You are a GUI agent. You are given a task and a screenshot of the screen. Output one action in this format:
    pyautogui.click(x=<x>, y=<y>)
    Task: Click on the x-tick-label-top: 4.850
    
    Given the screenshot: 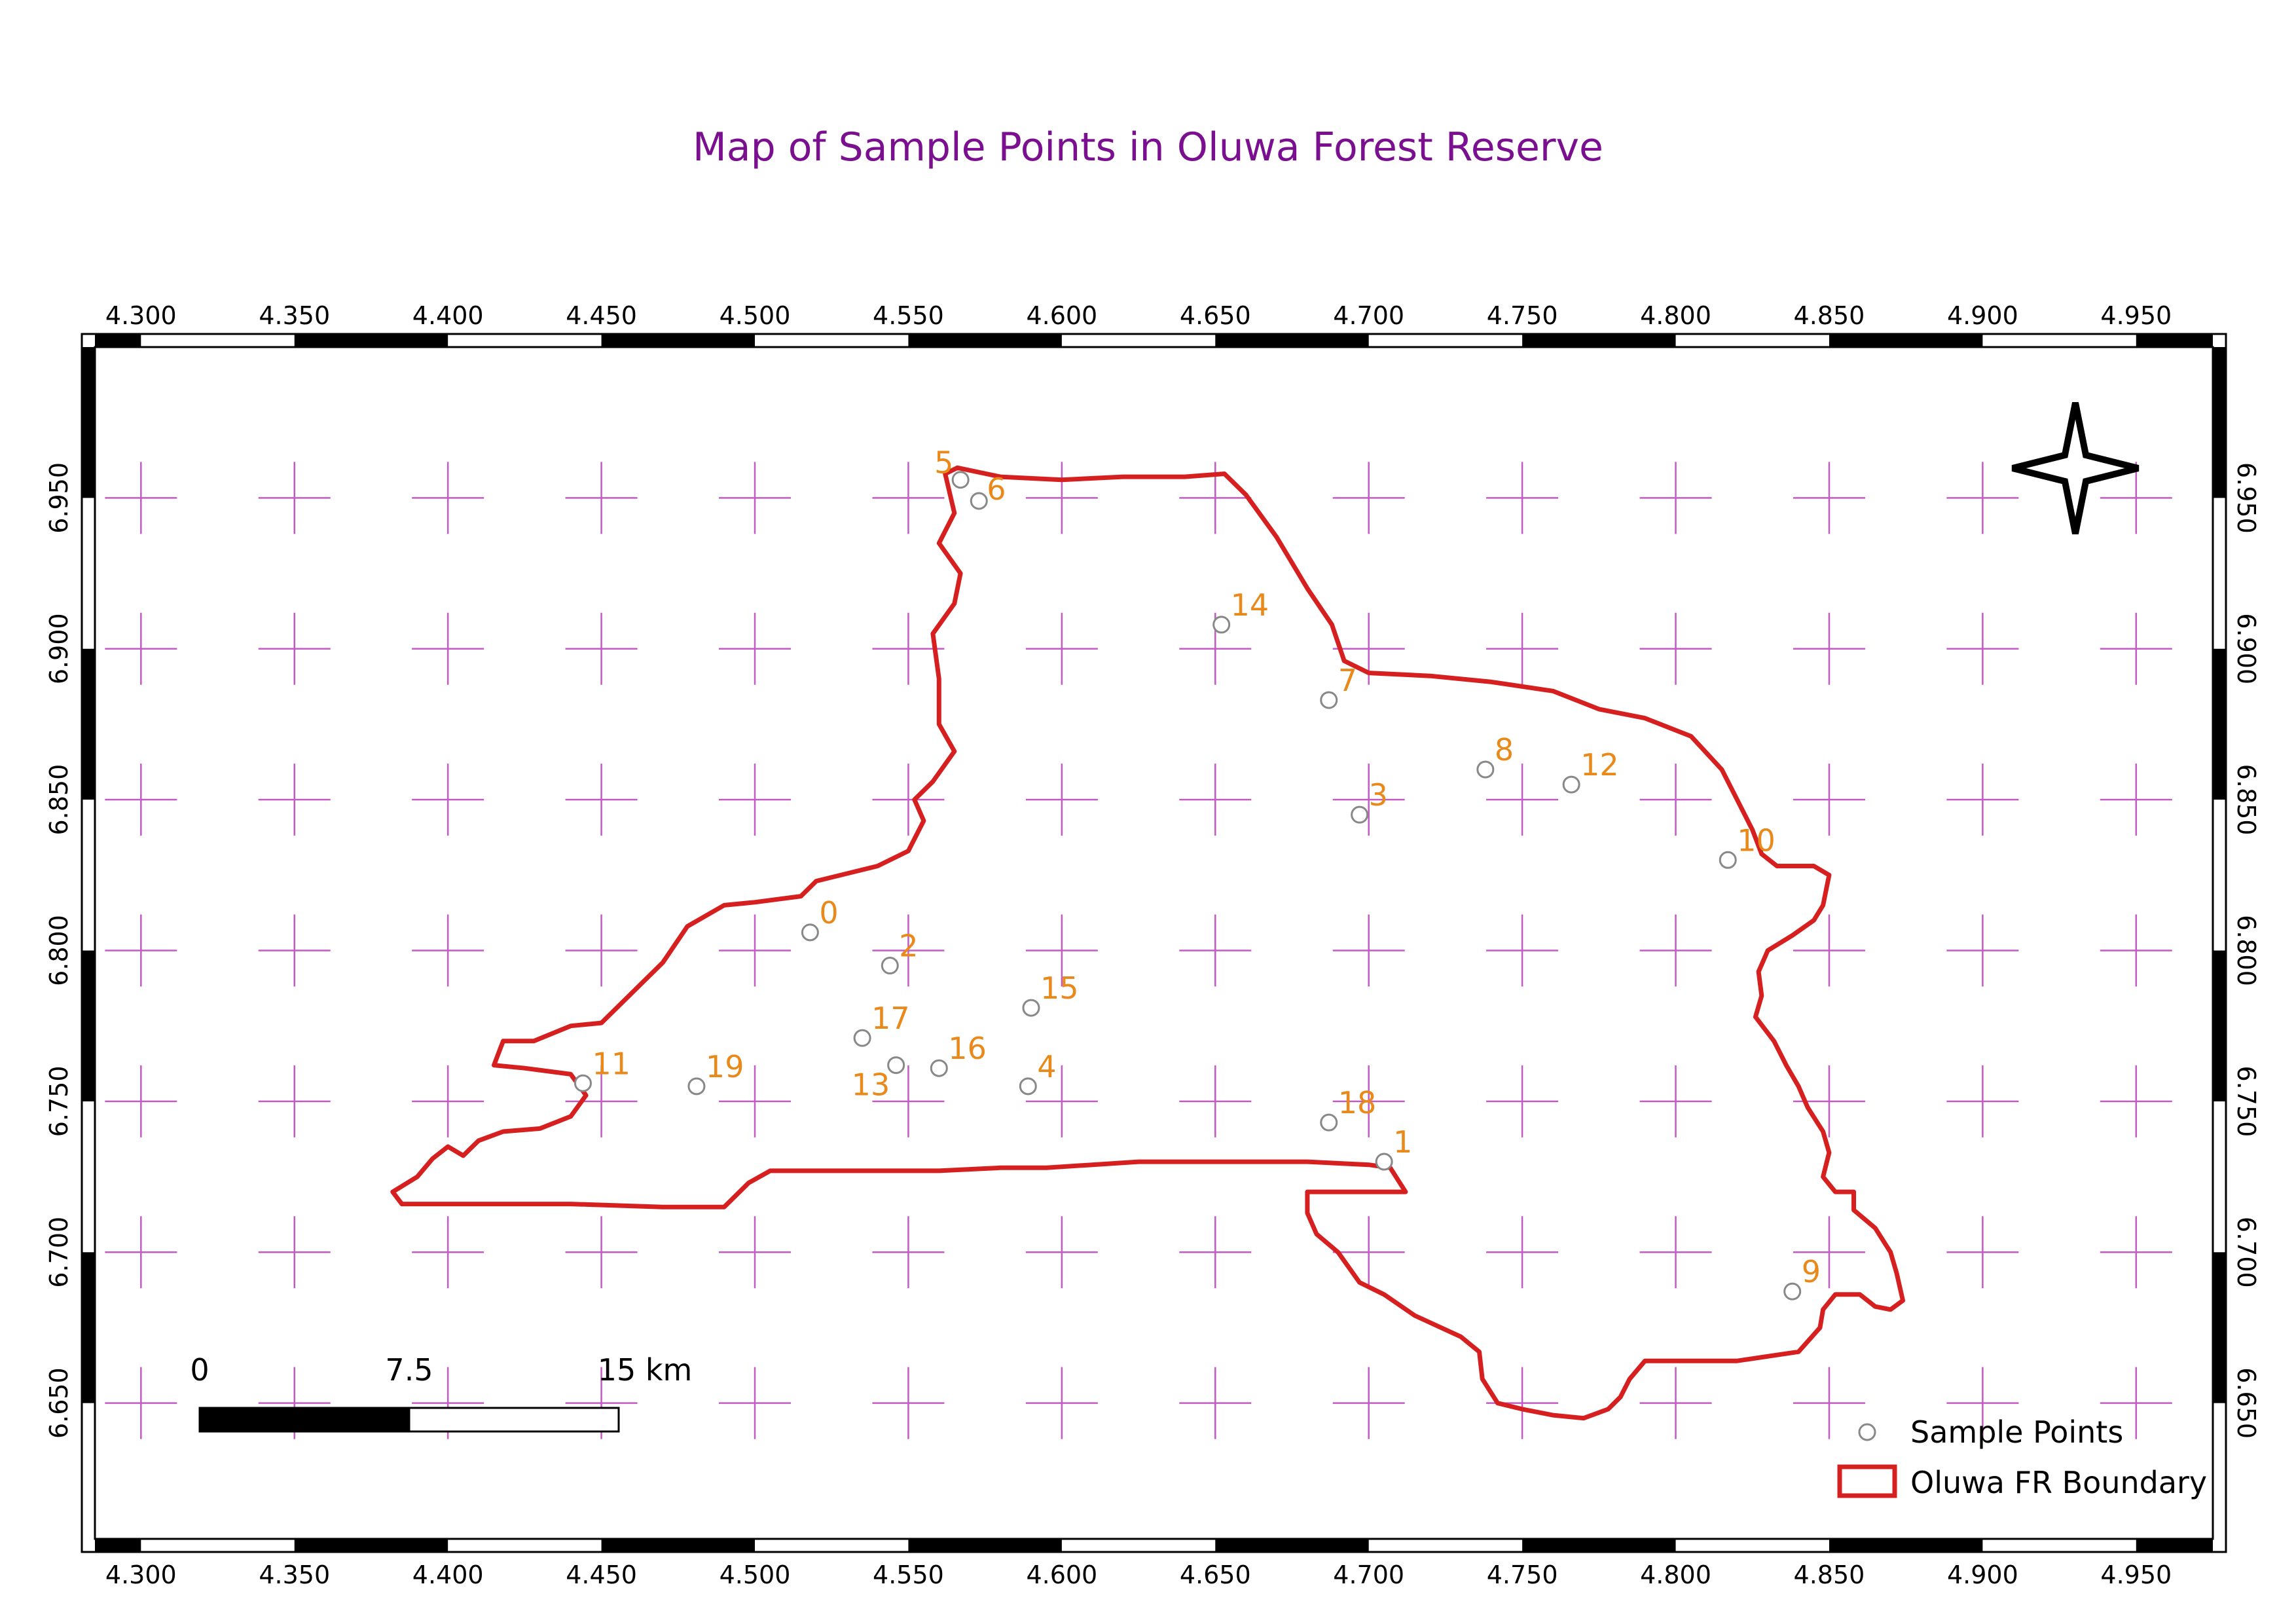 What is the action you would take?
    pyautogui.click(x=1829, y=315)
    